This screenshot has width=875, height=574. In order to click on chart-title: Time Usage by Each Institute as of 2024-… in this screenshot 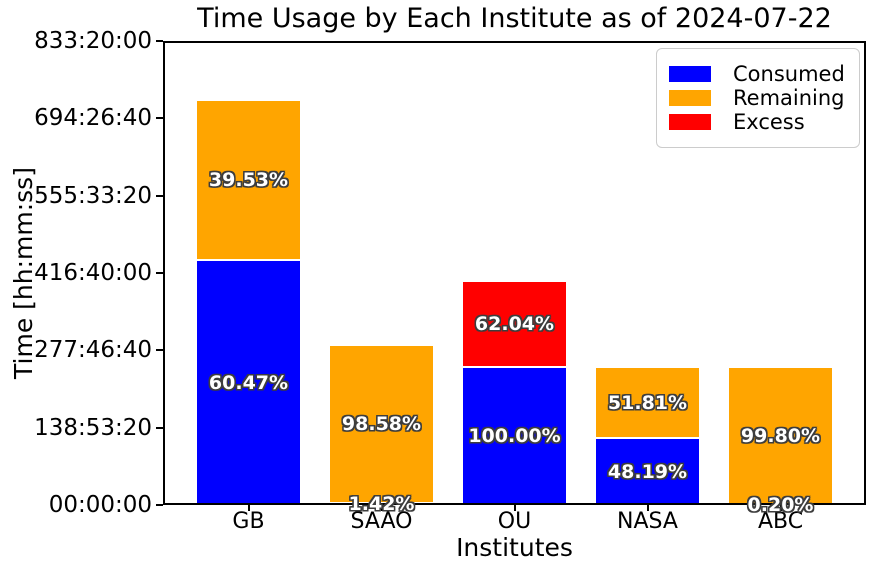, I will do `click(514, 18)`.